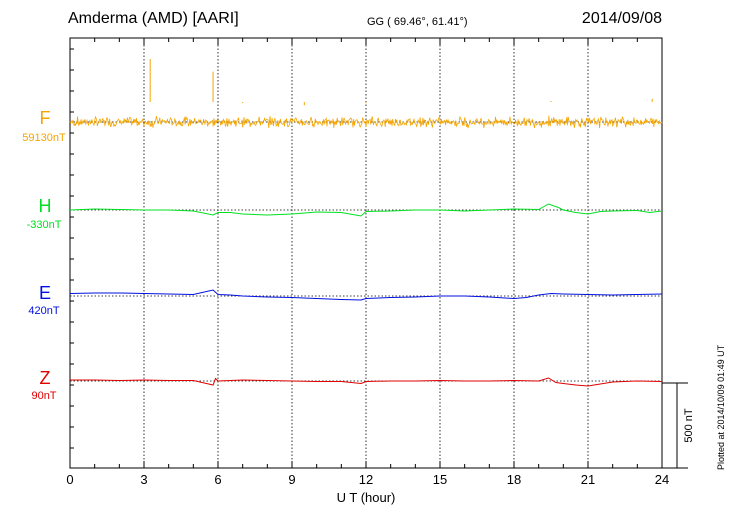 Image resolution: width=730 pixels, height=520 pixels. I want to click on x-tick-label-12: 12, so click(366, 479).